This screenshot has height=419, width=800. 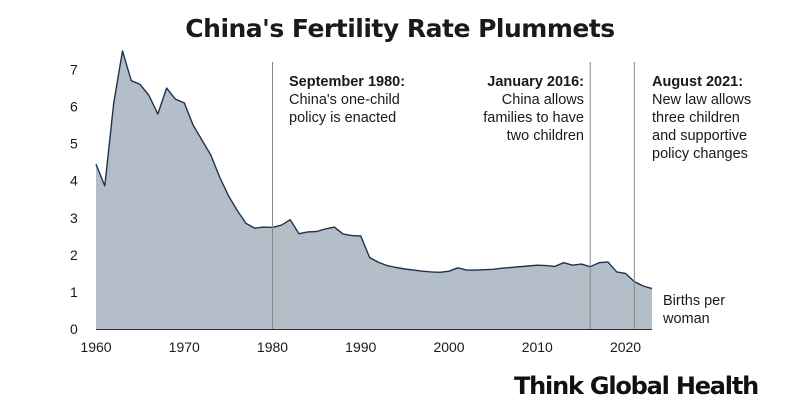 What do you see at coordinates (74, 70) in the screenshot?
I see `y-tick-label: 7` at bounding box center [74, 70].